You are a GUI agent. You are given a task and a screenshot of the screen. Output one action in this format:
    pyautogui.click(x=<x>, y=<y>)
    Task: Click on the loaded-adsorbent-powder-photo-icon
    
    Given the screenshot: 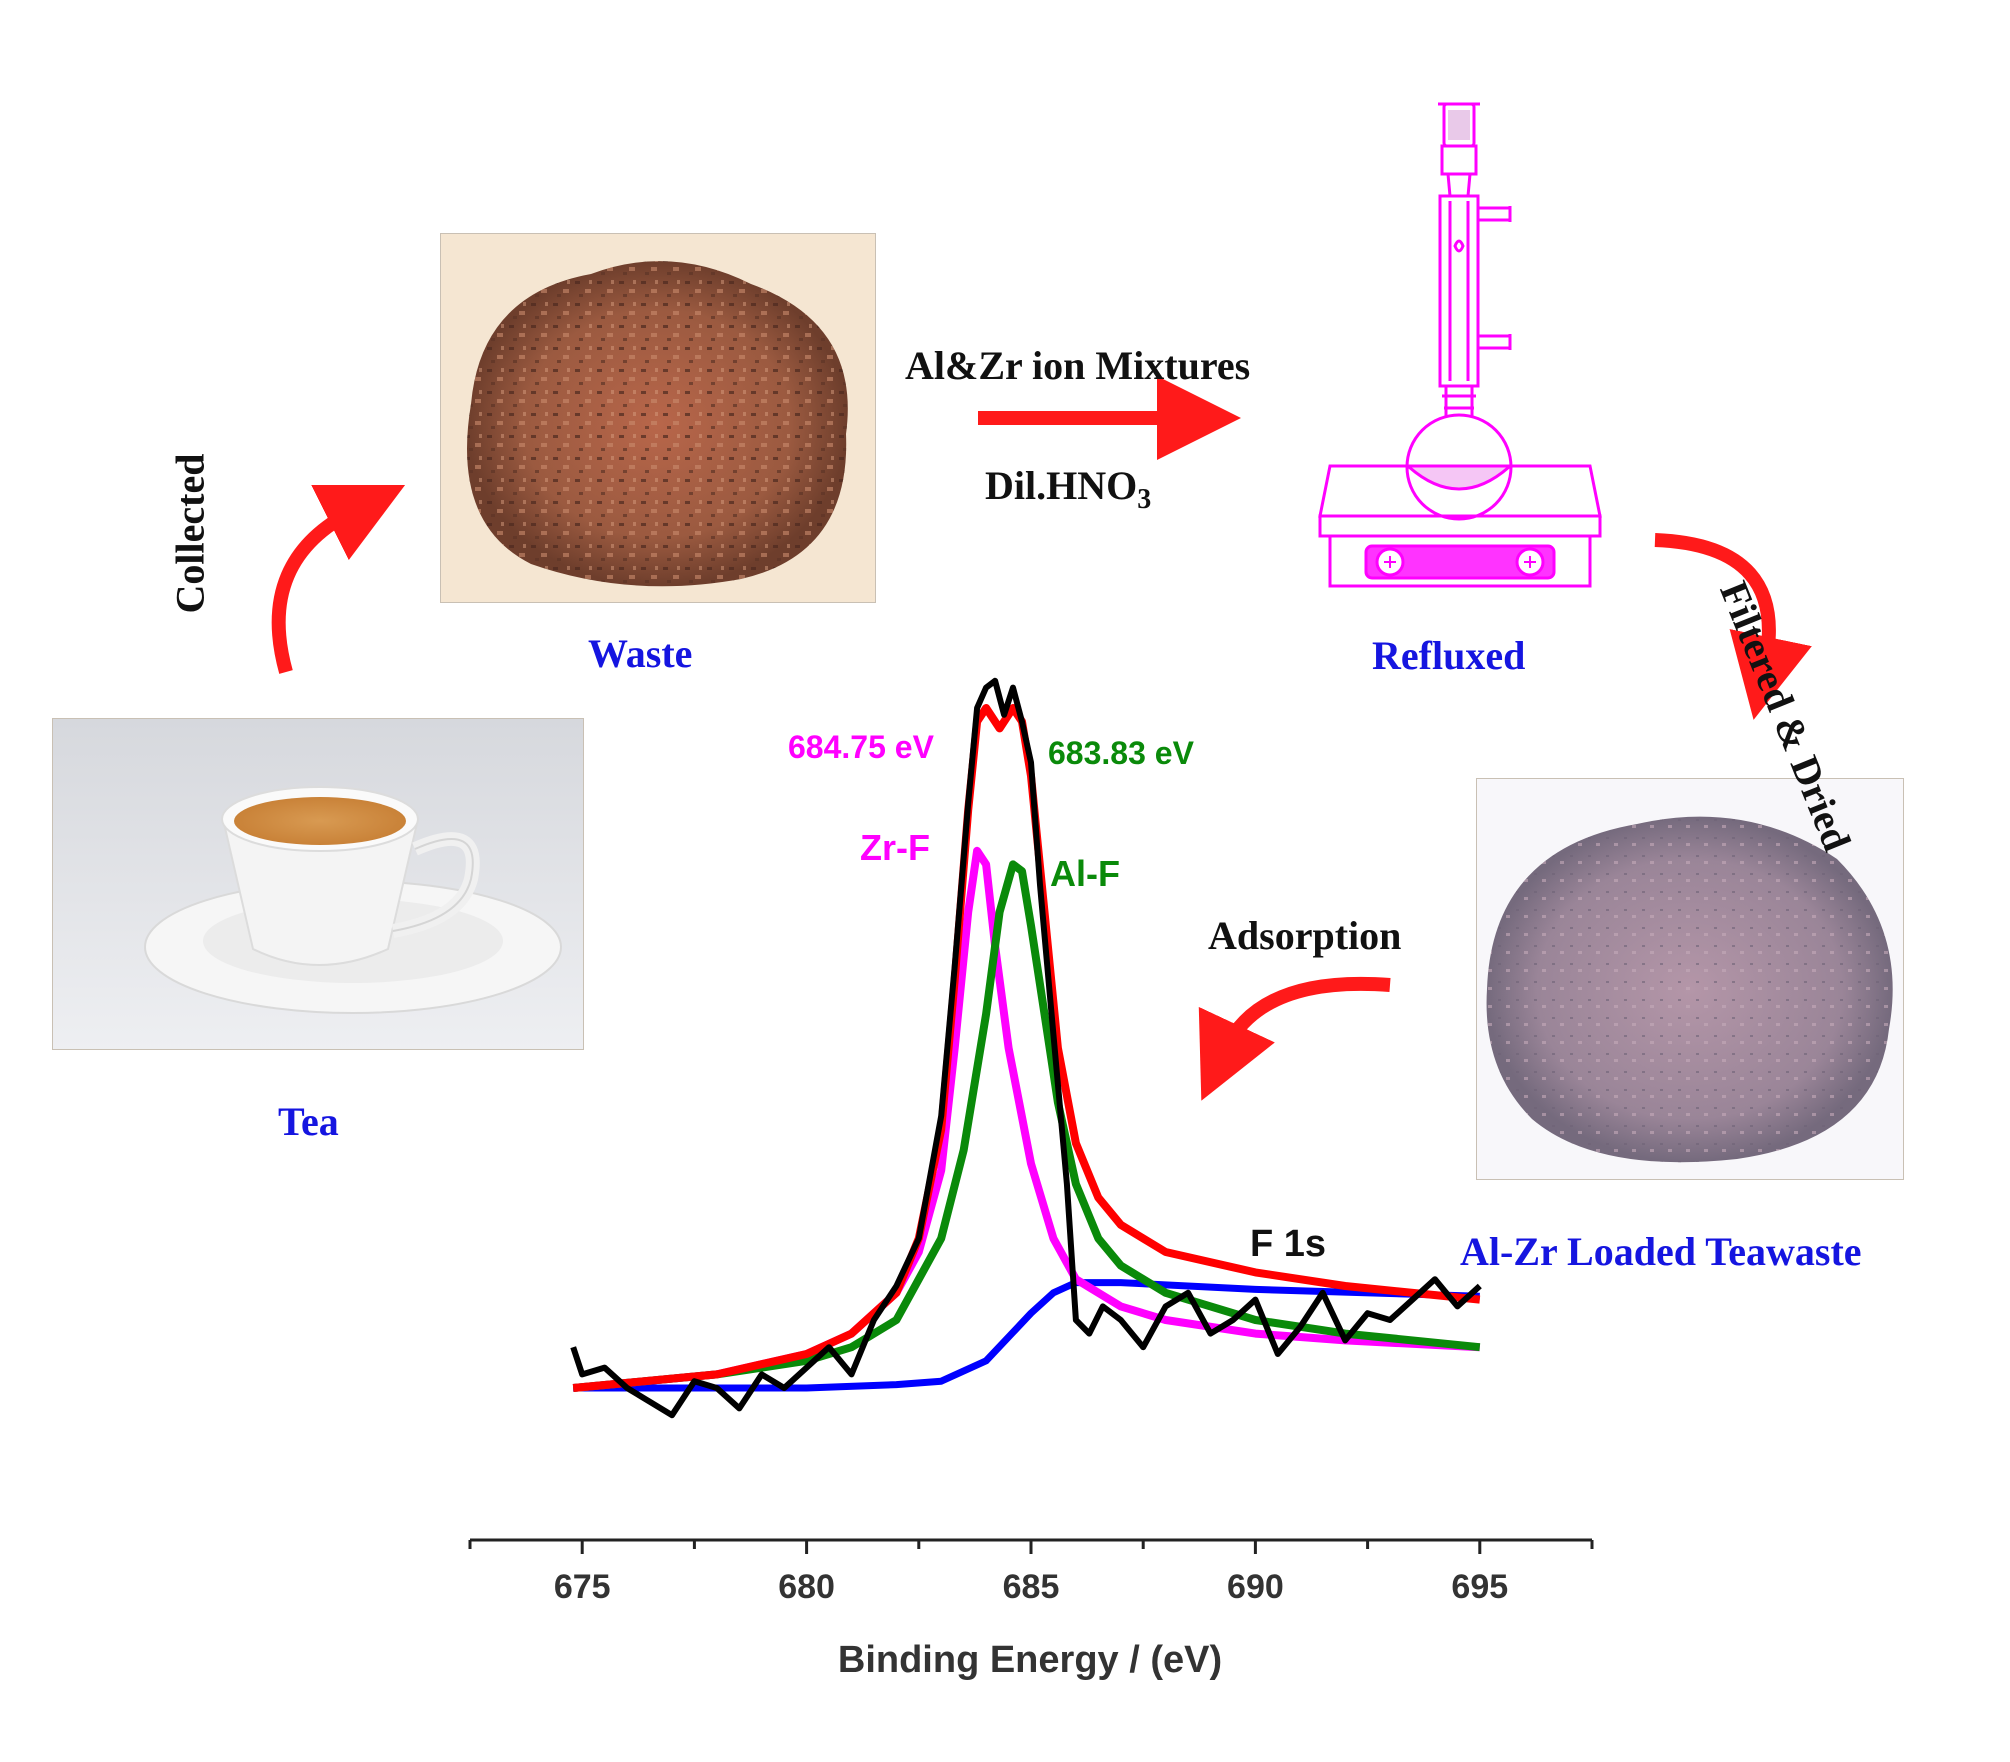 What is the action you would take?
    pyautogui.click(x=1690, y=979)
    